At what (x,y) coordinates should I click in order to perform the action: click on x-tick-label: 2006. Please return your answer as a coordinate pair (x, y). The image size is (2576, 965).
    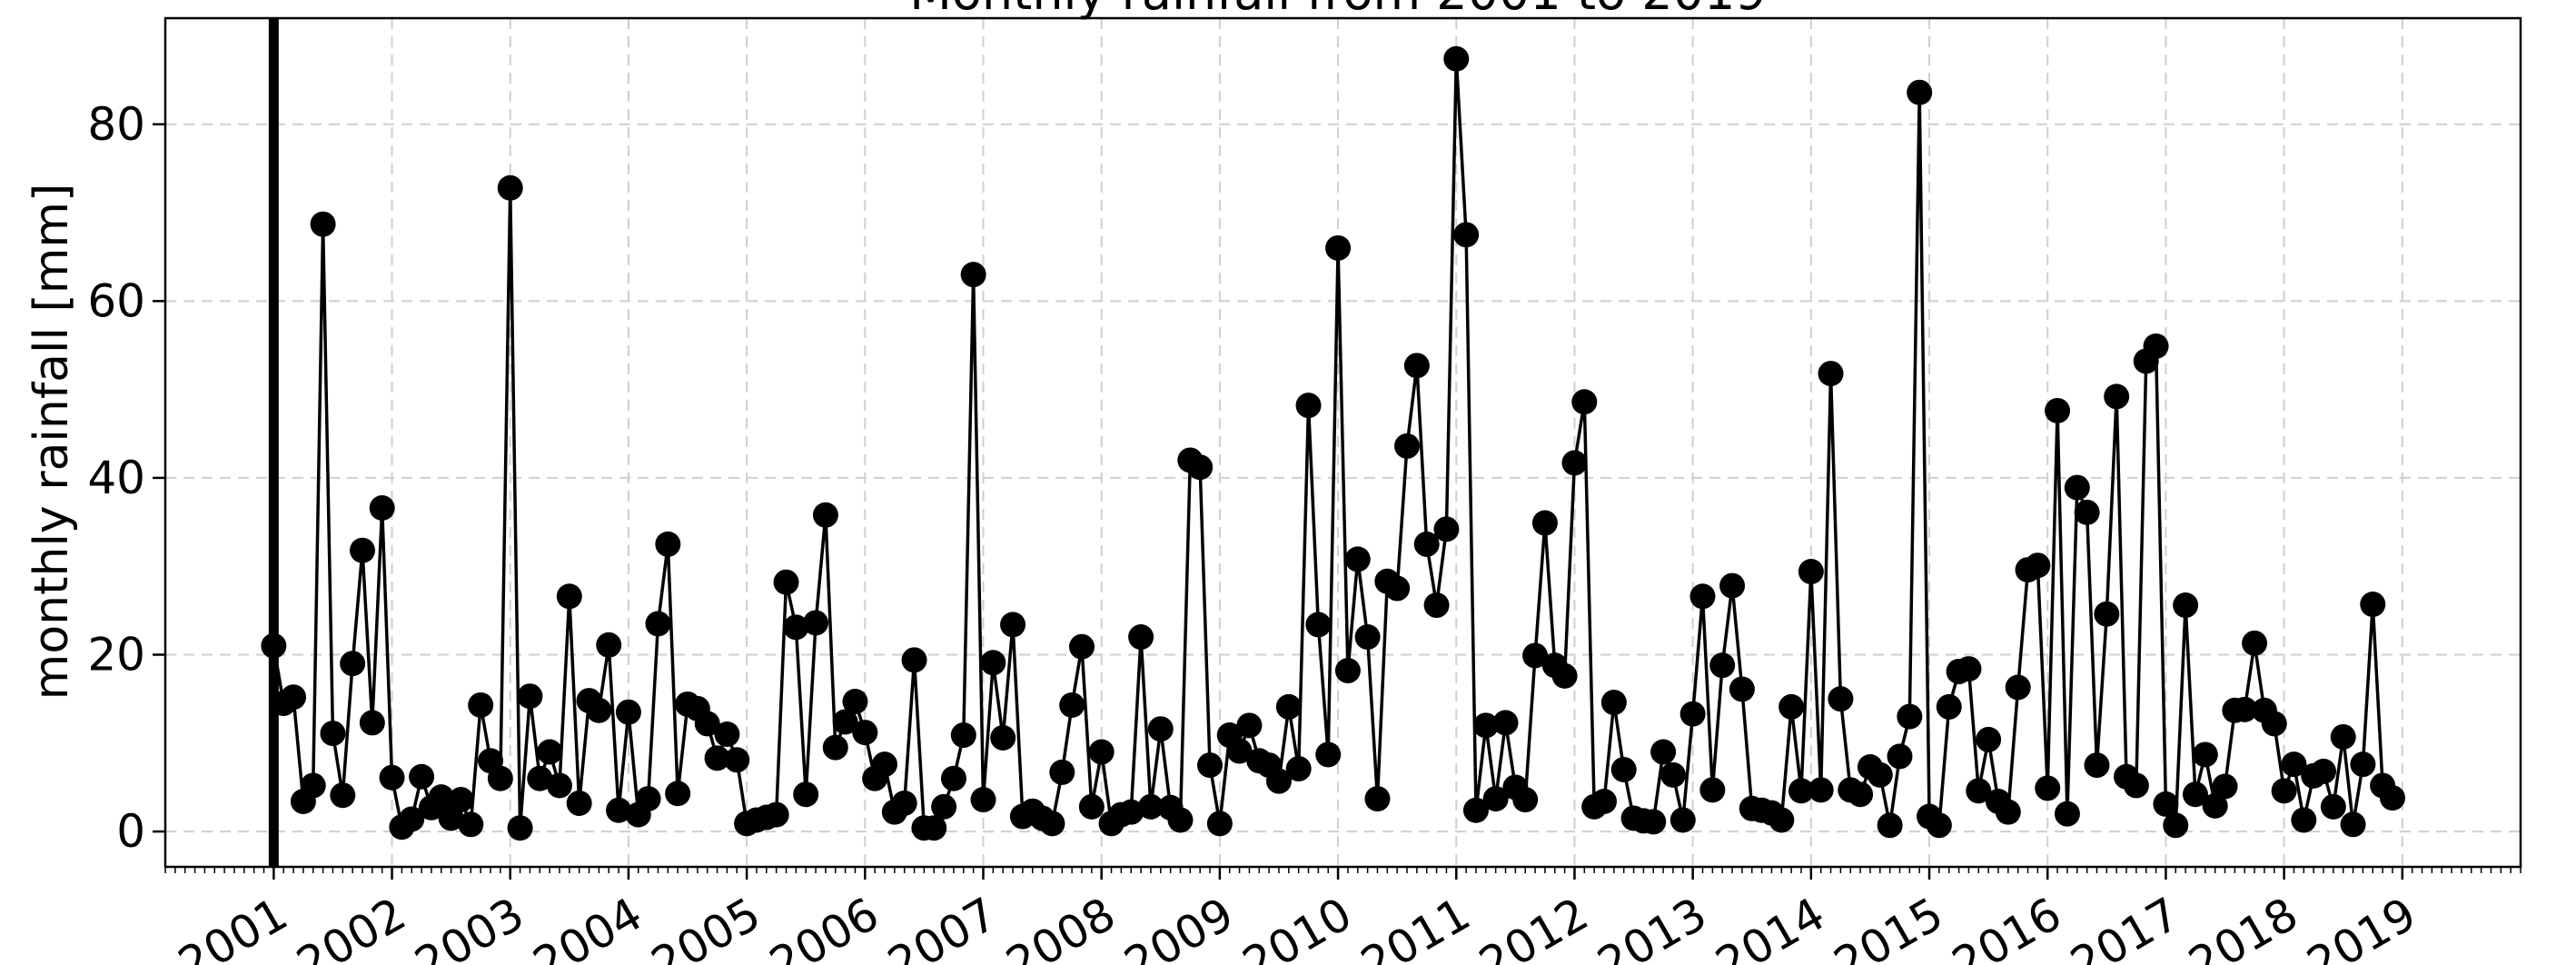
    Looking at the image, I should click on (824, 926).